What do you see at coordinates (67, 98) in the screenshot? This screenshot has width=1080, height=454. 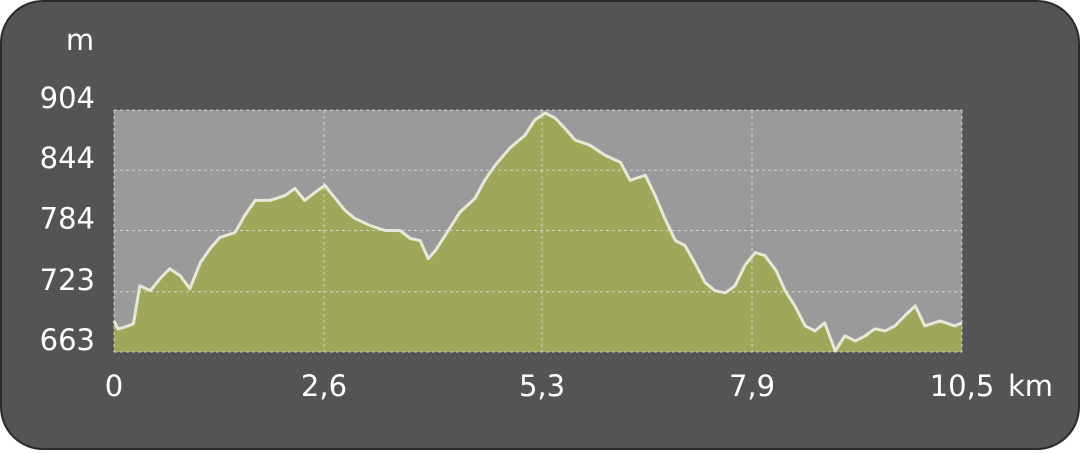 I see `y-tick-label: 904` at bounding box center [67, 98].